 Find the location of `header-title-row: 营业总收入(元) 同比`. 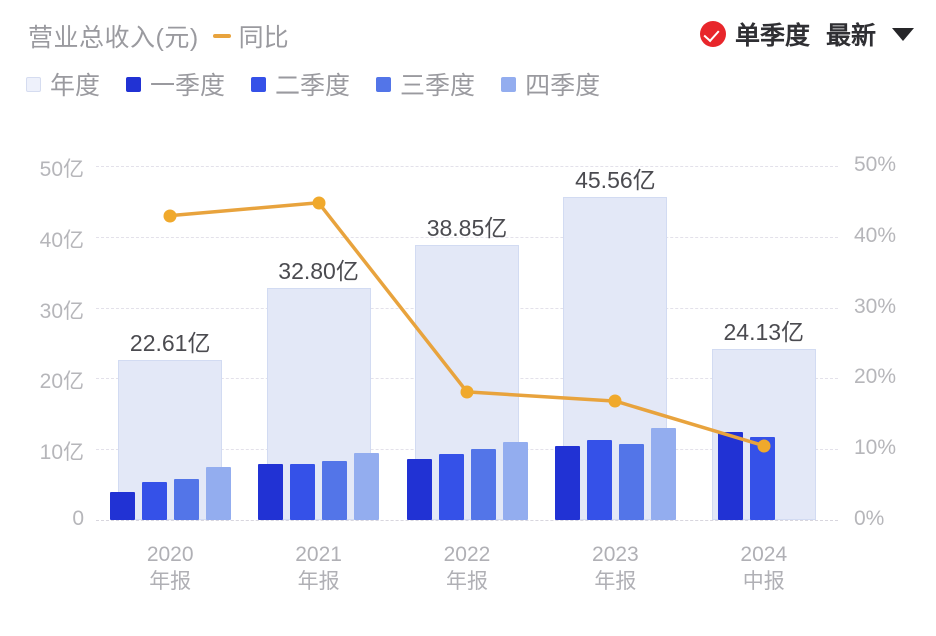

header-title-row: 营业总收入(元) 同比 is located at coordinates (158, 36).